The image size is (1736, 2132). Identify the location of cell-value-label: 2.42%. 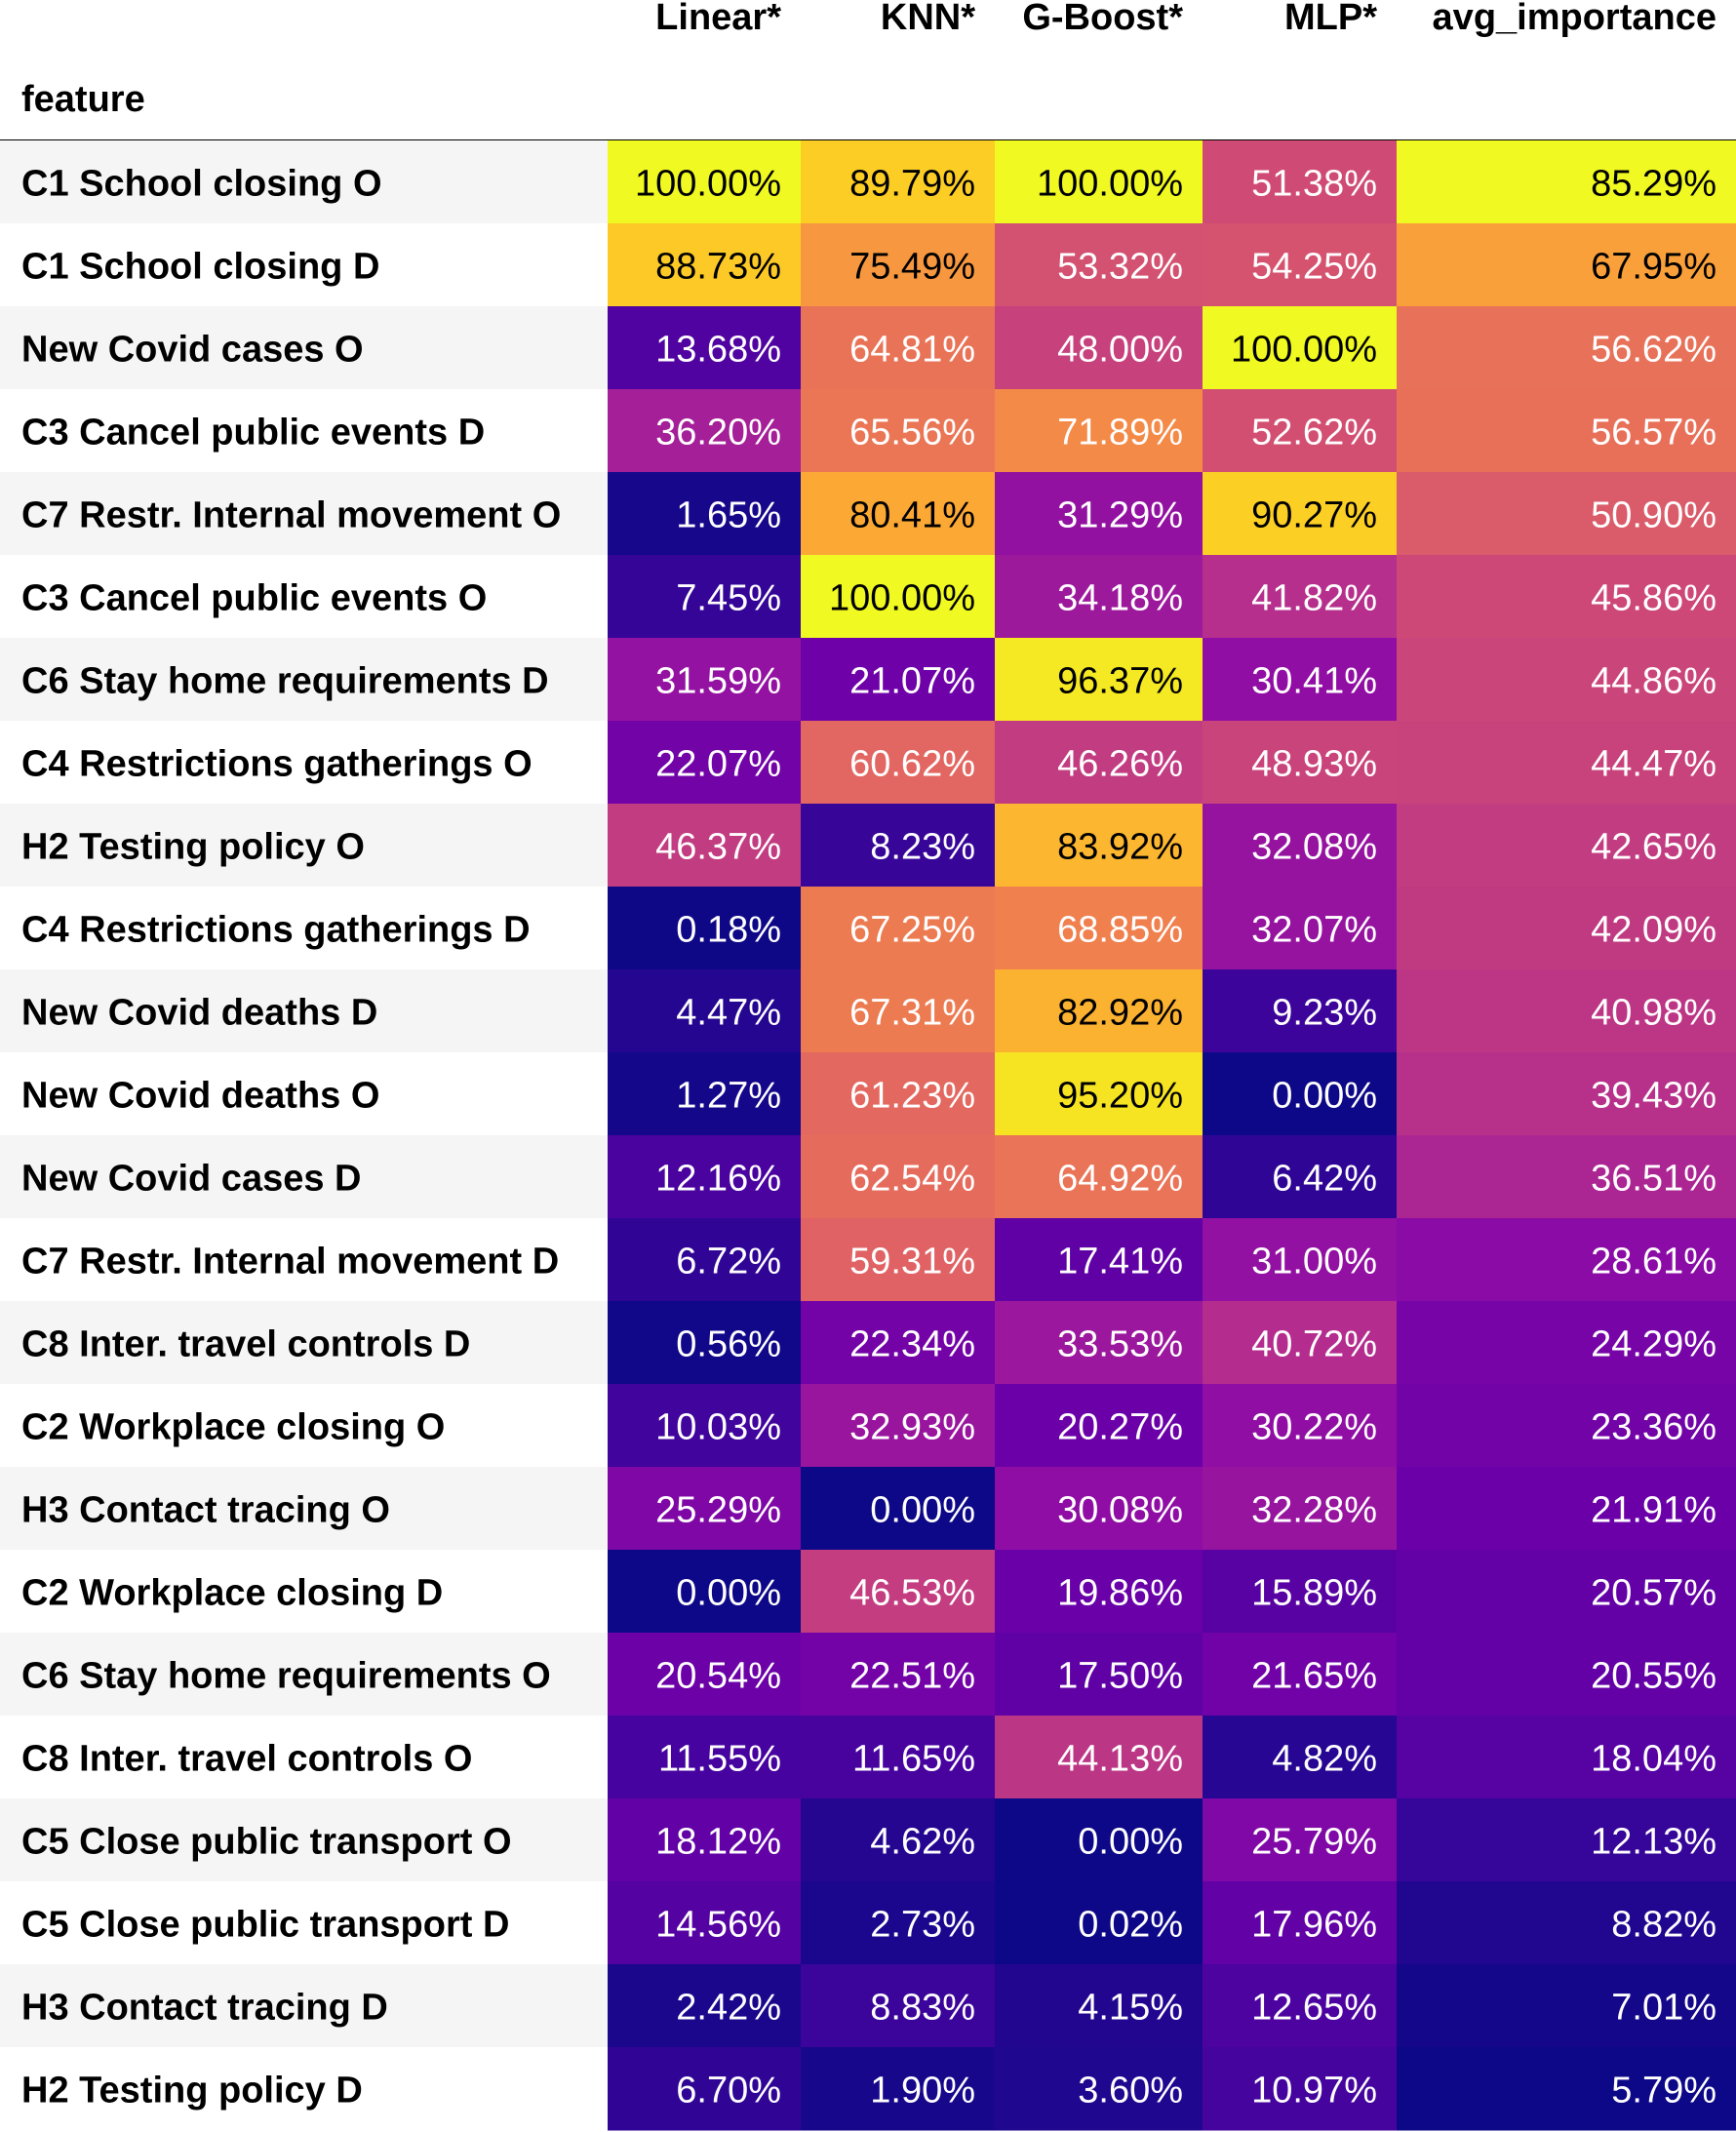
(728, 2008).